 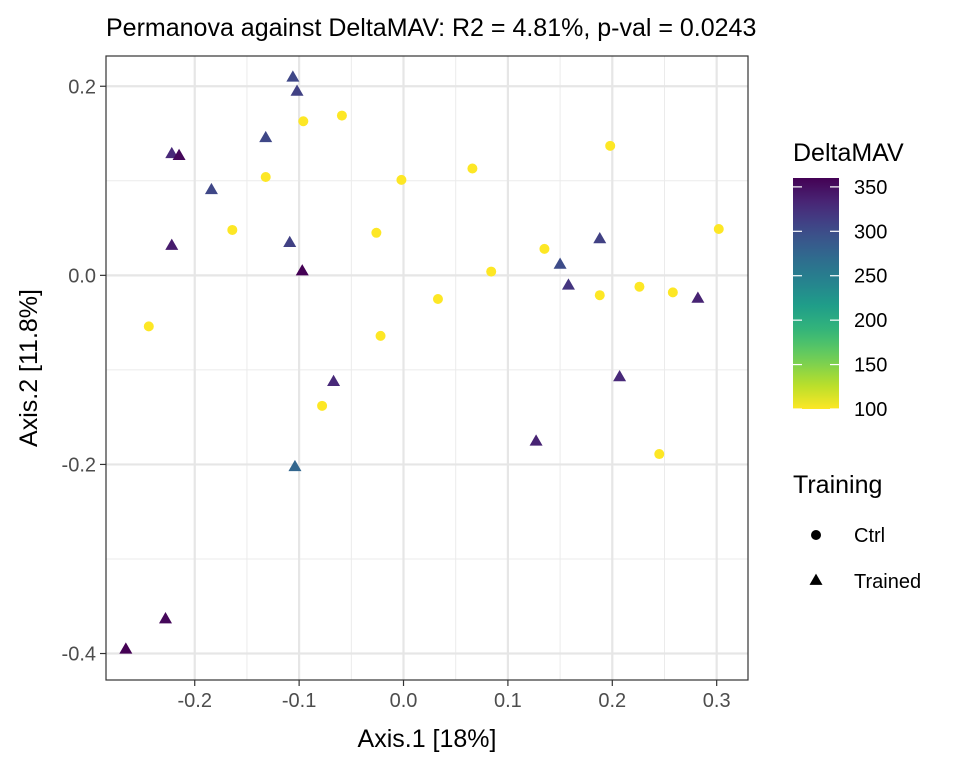 What do you see at coordinates (82, 87) in the screenshot?
I see `y-tick-label: 0.2` at bounding box center [82, 87].